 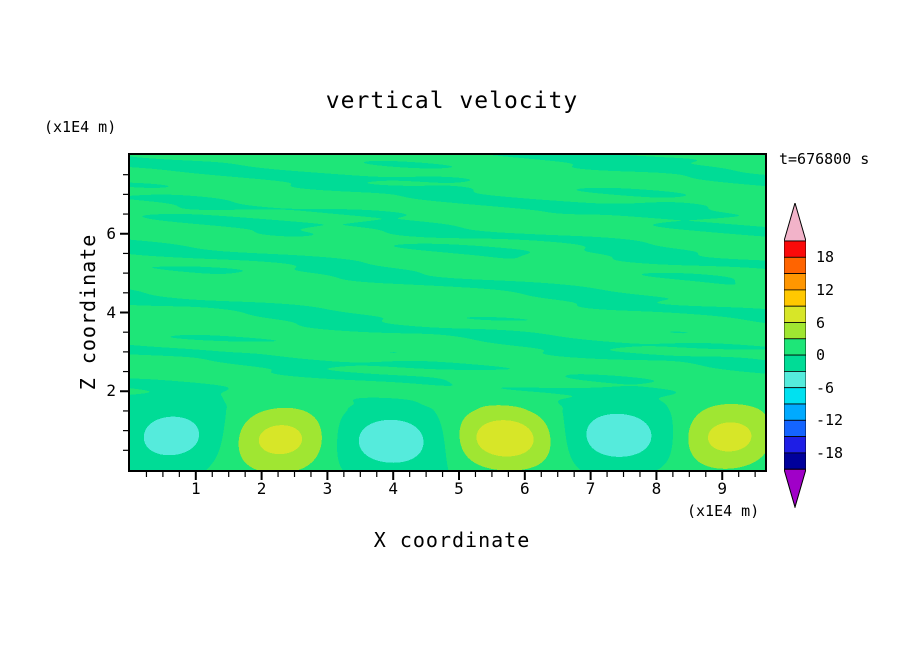 What do you see at coordinates (459, 488) in the screenshot?
I see `x-tick-label: 5` at bounding box center [459, 488].